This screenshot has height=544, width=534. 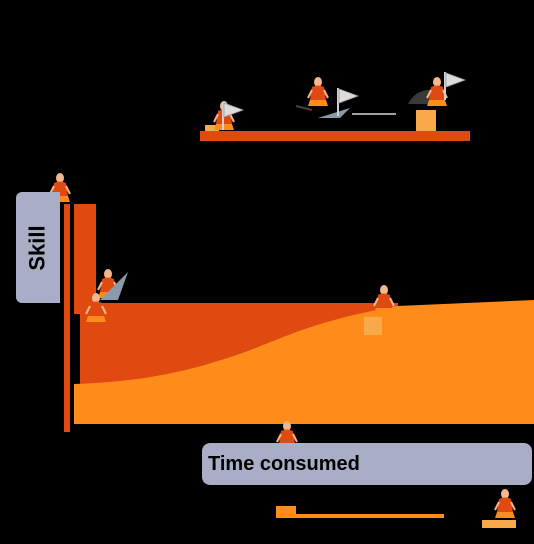 I want to click on top-ledge-block, so click(x=426, y=120).